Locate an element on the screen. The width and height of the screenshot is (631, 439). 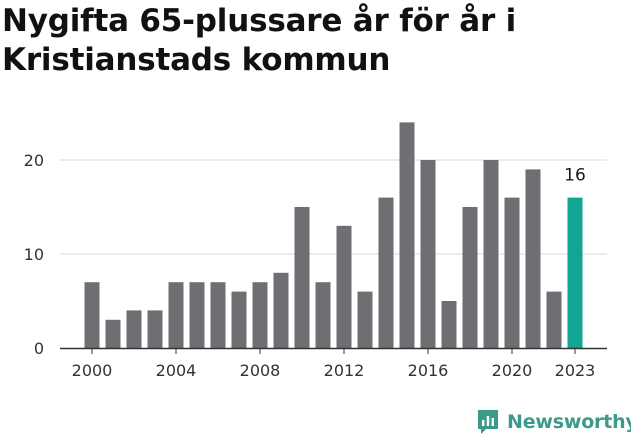
bar-2019 is located at coordinates (491, 254).